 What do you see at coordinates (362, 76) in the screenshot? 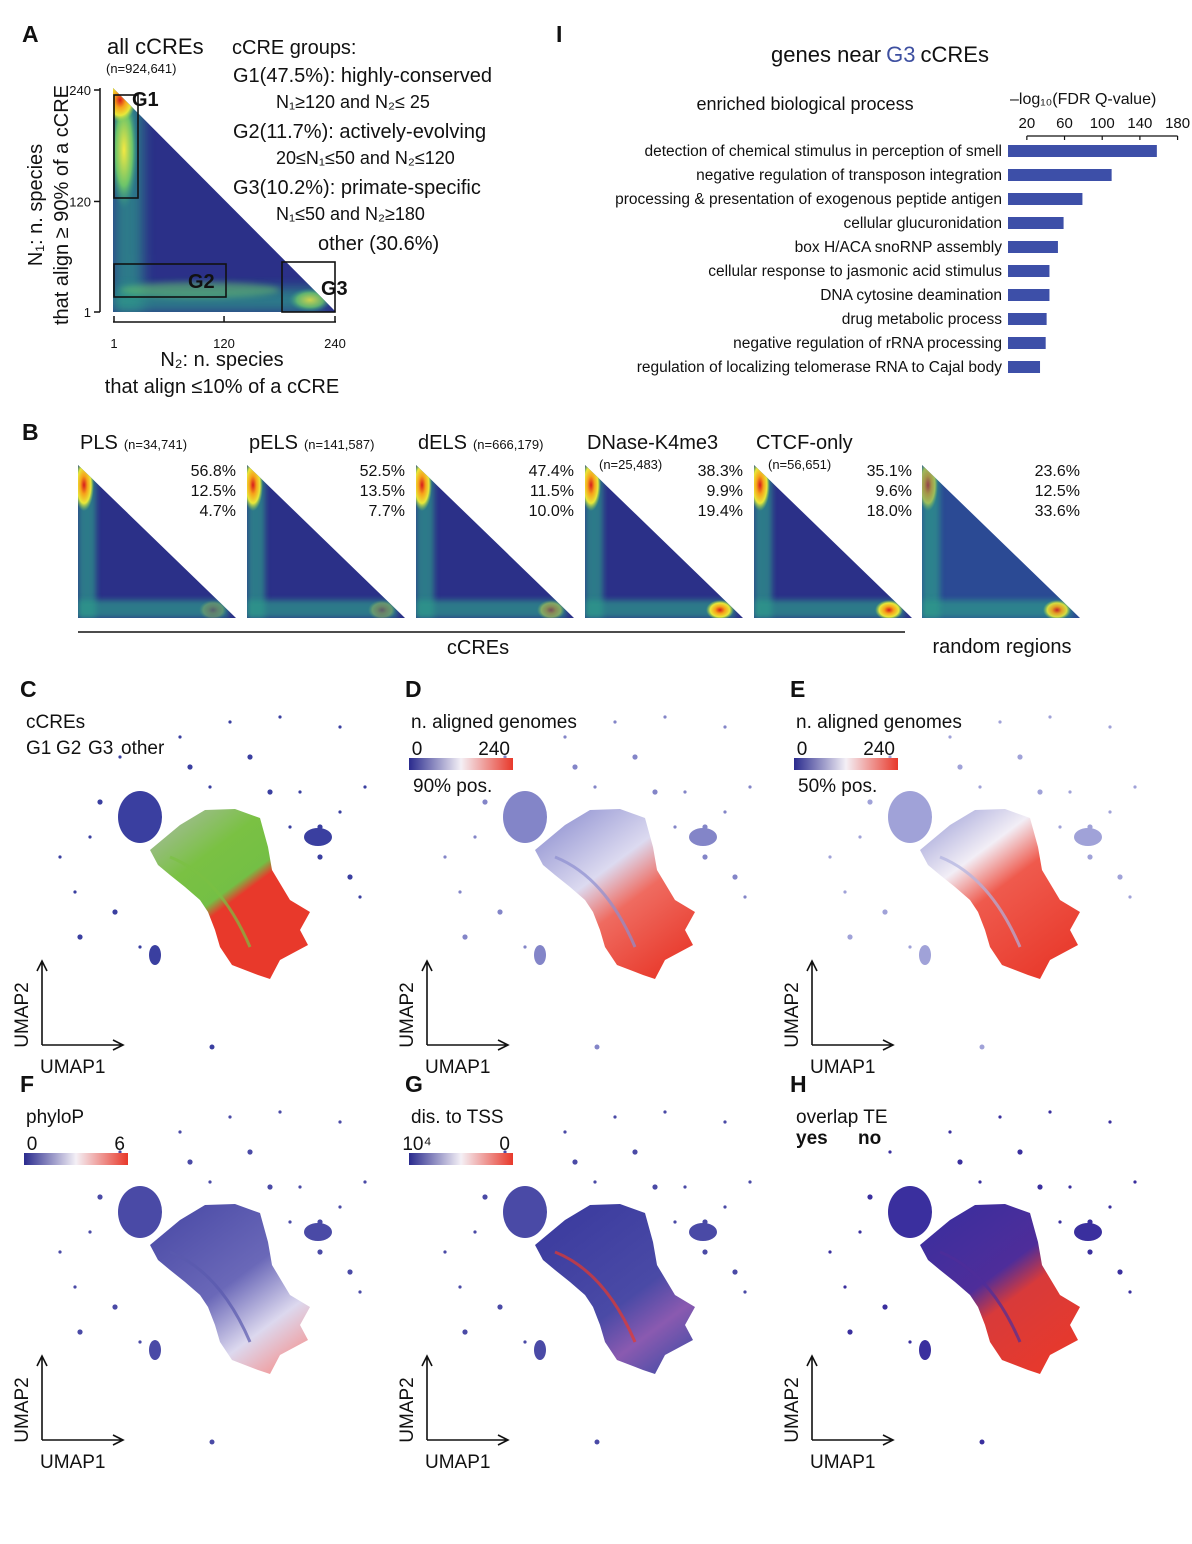
I see `legend-entry: G1(47.5%): highly-conserved` at bounding box center [362, 76].